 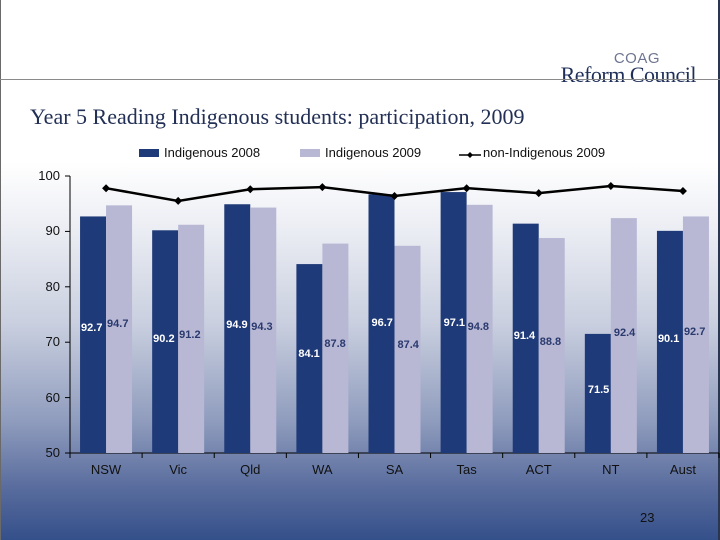 I want to click on data-label-2009: 92.7, so click(x=694, y=332).